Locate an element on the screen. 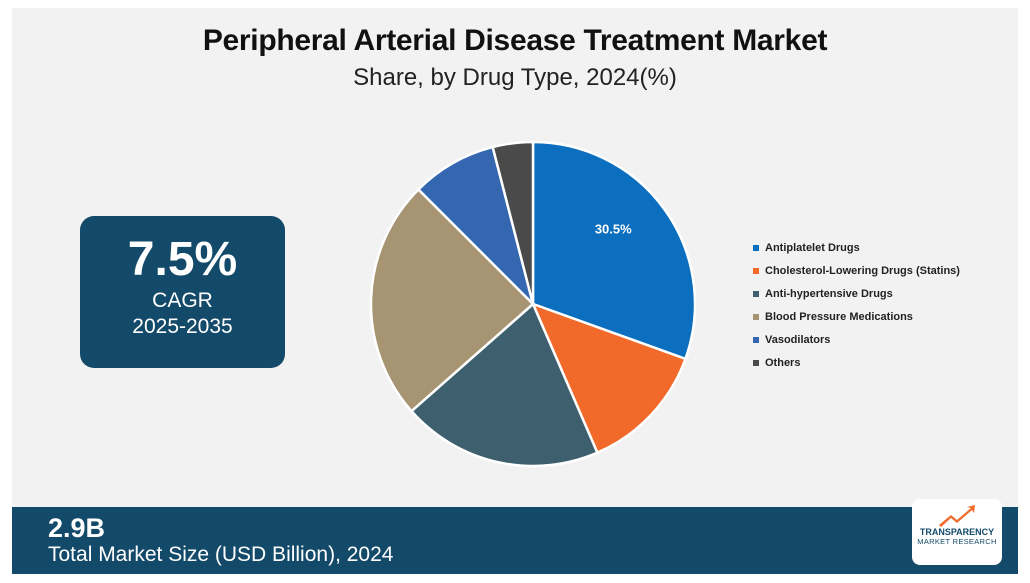 The width and height of the screenshot is (1030, 583). legend-label: Anti-hypertensive Drugs is located at coordinates (829, 293).